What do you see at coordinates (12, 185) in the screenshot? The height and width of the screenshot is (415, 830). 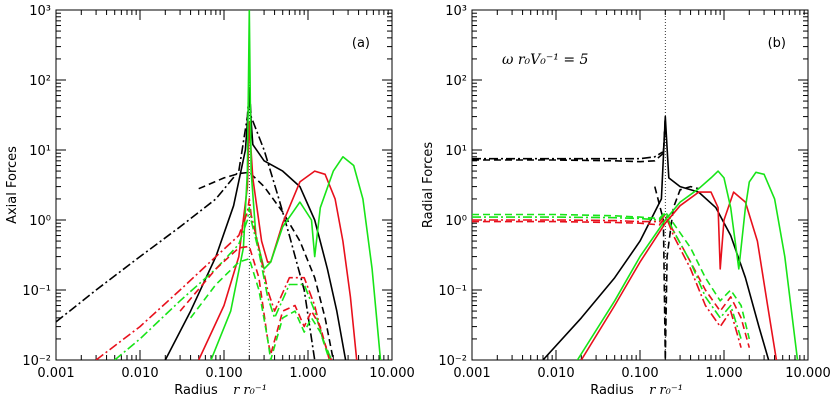 I see `y-axis-title: Axial Forces` at bounding box center [12, 185].